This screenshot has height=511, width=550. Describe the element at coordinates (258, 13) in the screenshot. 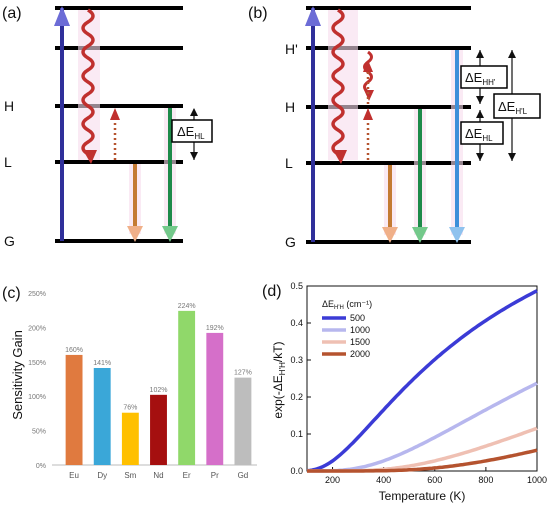

I see `panel-b-label: (b)` at that location.